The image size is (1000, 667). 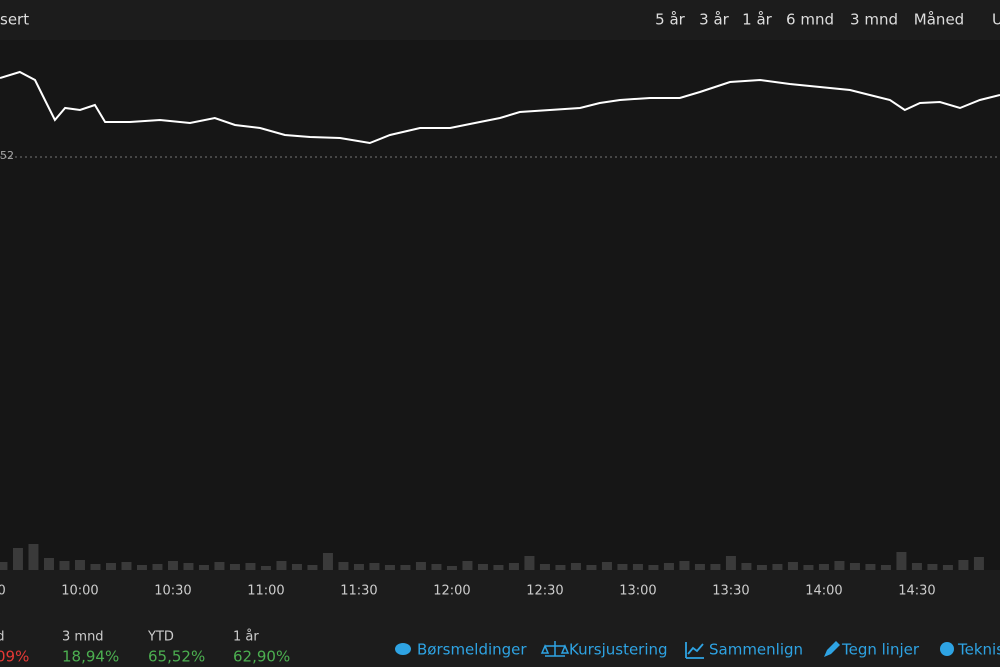 I want to click on stat-label: YTD, so click(x=160, y=637).